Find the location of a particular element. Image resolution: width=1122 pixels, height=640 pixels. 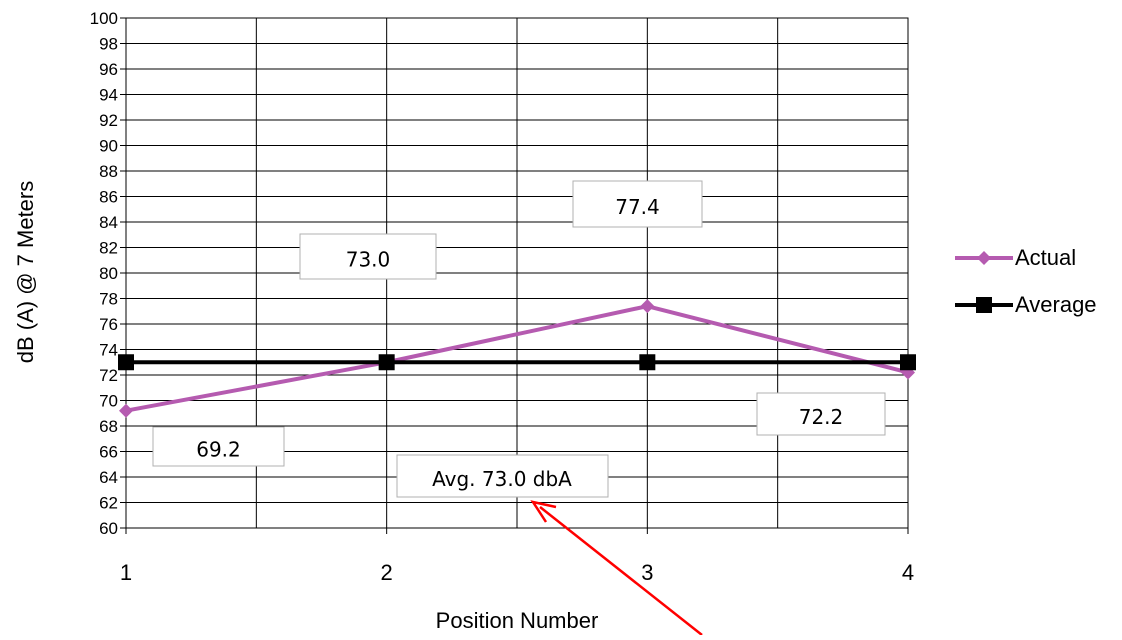

average-callout: Avg. 73.0 dbA is located at coordinates (502, 476).